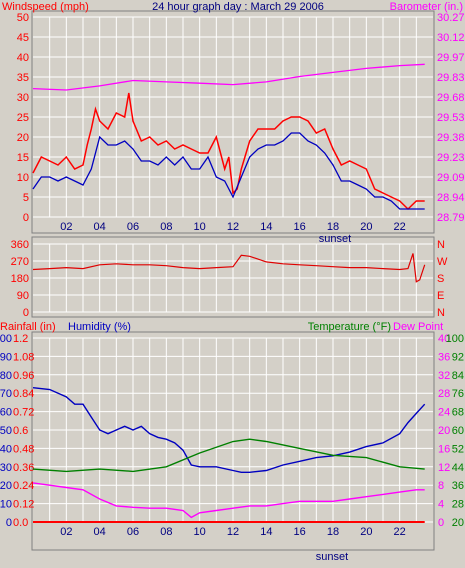 The height and width of the screenshot is (568, 465). Describe the element at coordinates (451, 138) in the screenshot. I see `barometer-tick: 29.38` at that location.